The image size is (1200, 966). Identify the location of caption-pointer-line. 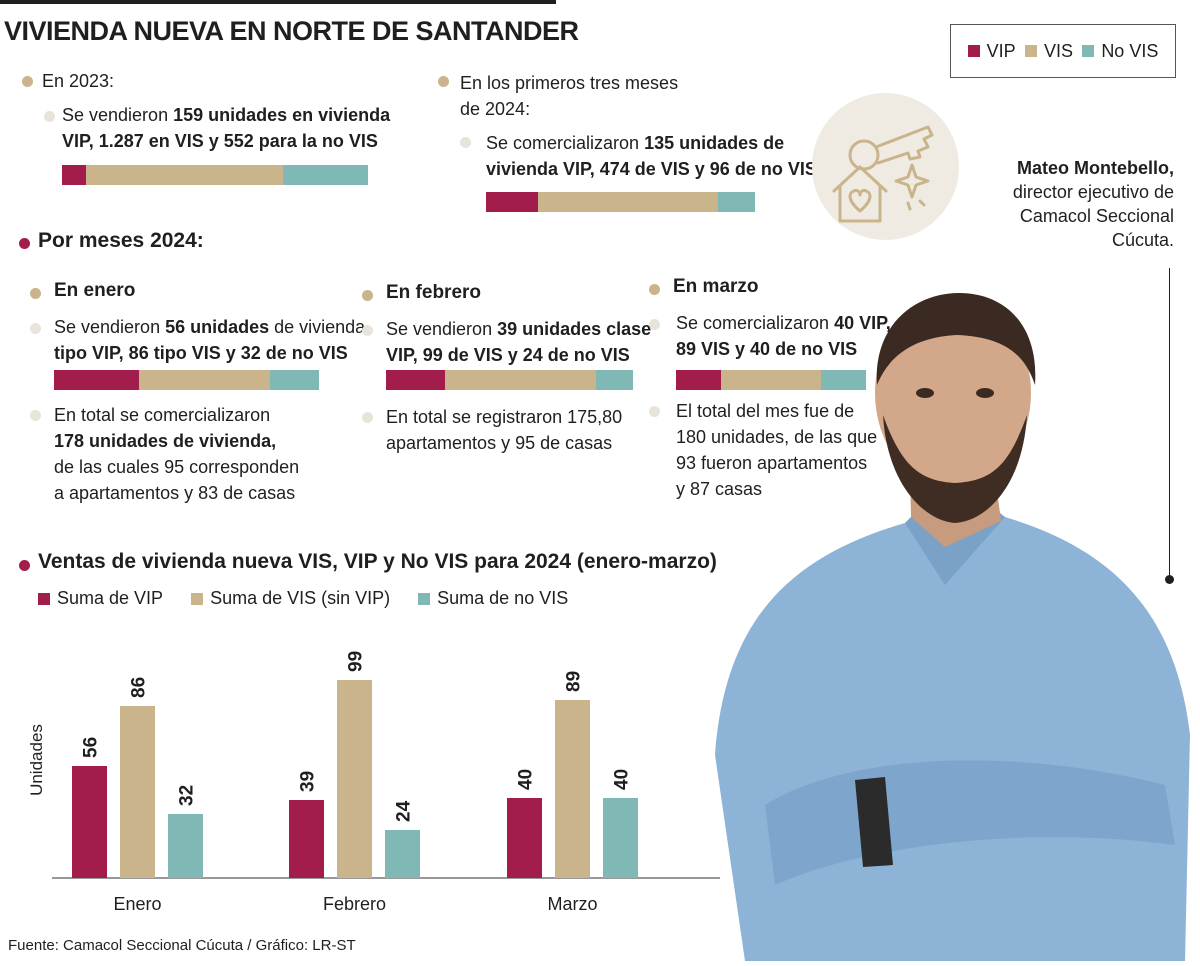
(1169, 423).